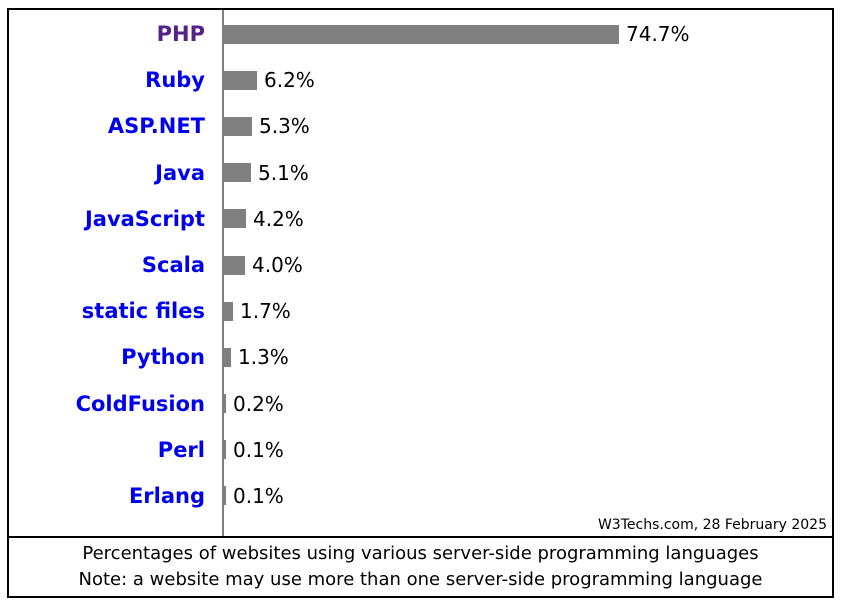  What do you see at coordinates (223, 273) in the screenshot?
I see `y-axis-line` at bounding box center [223, 273].